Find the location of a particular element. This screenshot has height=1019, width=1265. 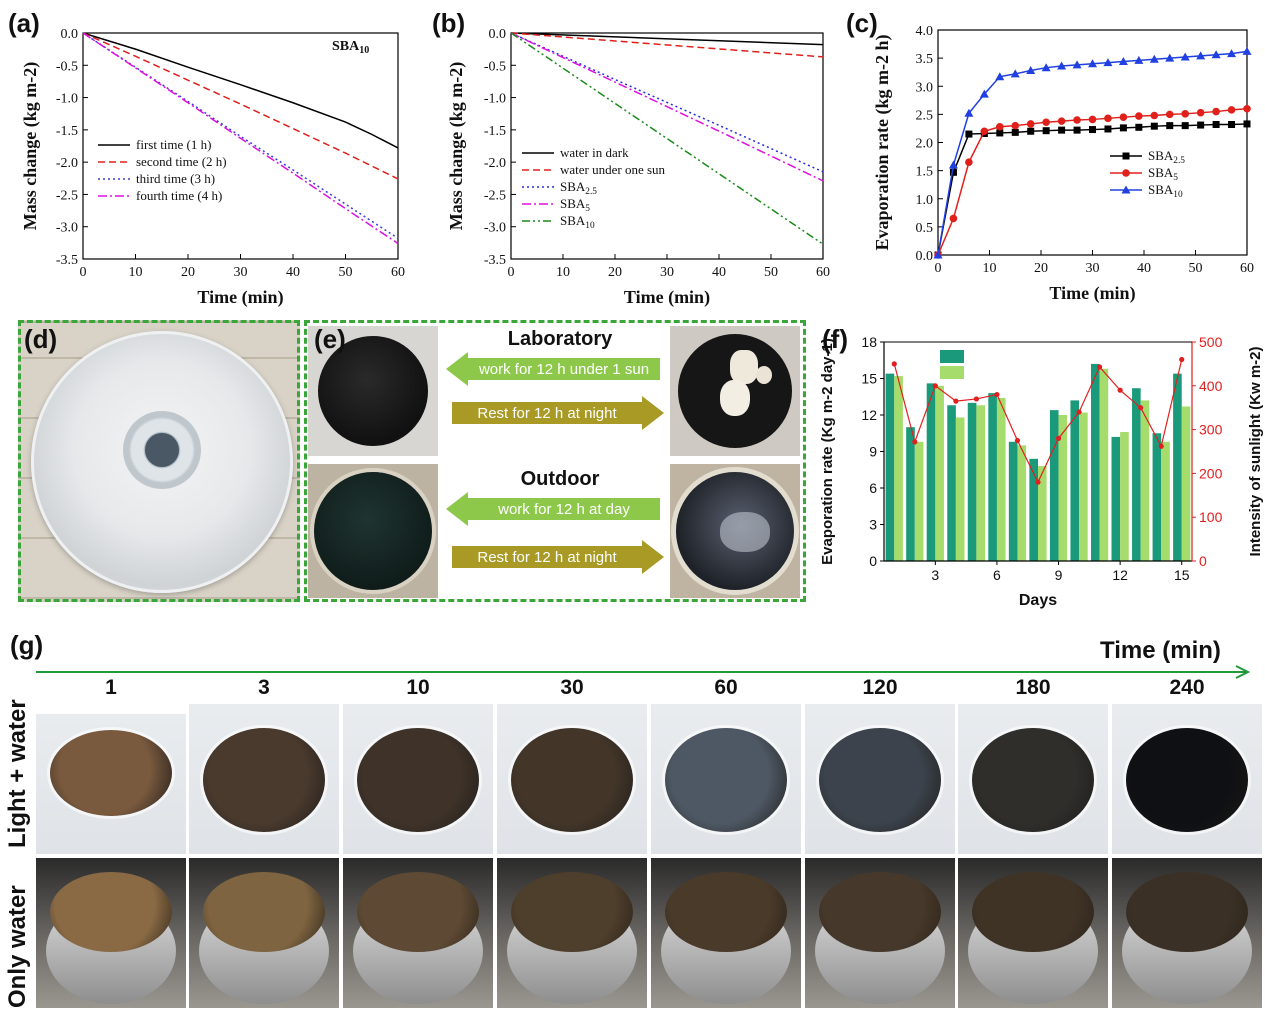

lab-after-photo is located at coordinates (735, 391).